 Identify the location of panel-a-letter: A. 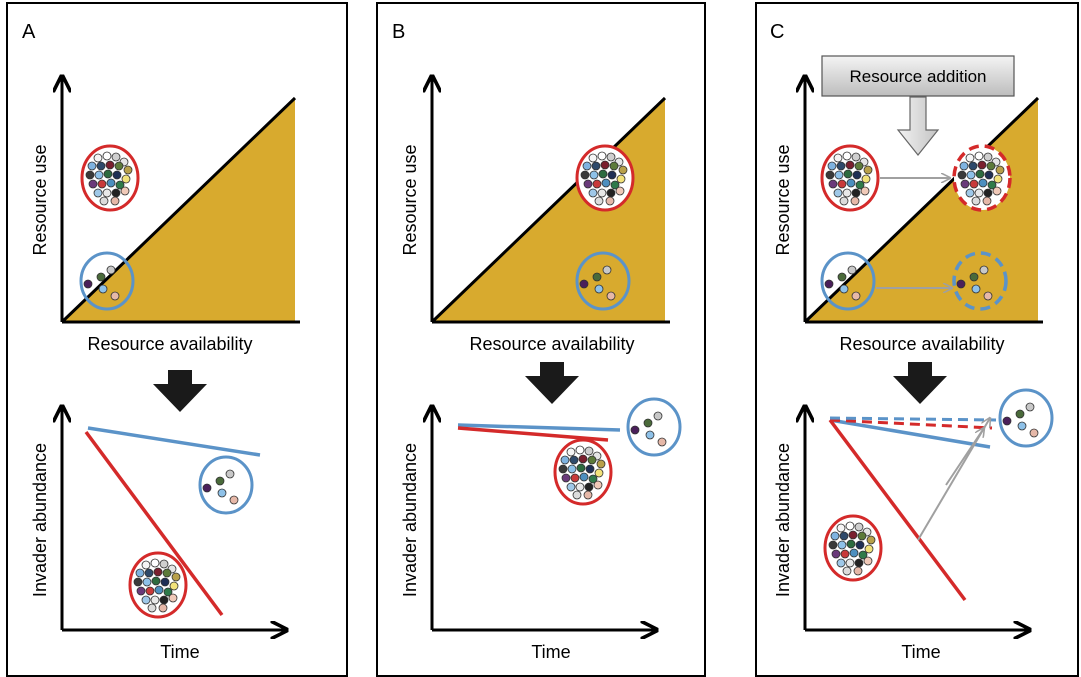
(29, 32).